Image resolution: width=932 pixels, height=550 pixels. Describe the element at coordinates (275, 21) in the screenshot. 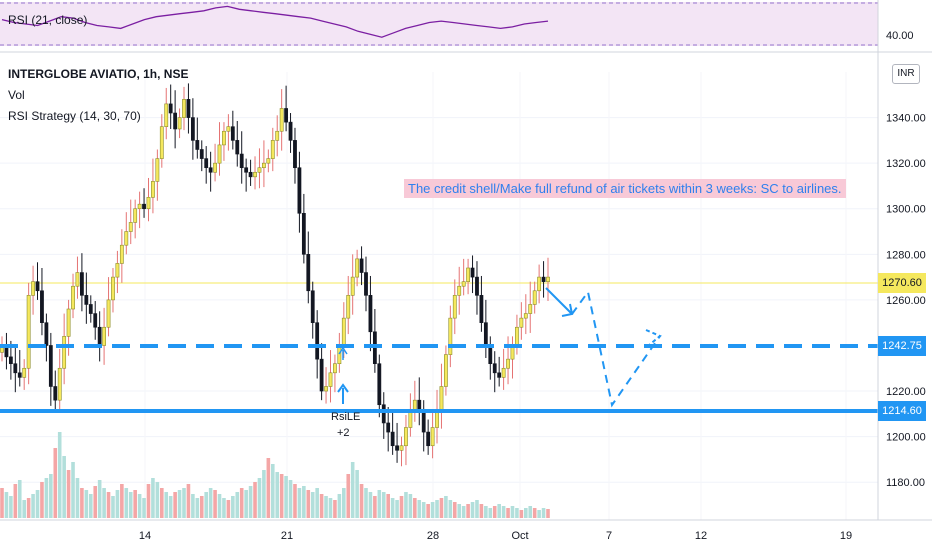

I see `rsi-line` at that location.